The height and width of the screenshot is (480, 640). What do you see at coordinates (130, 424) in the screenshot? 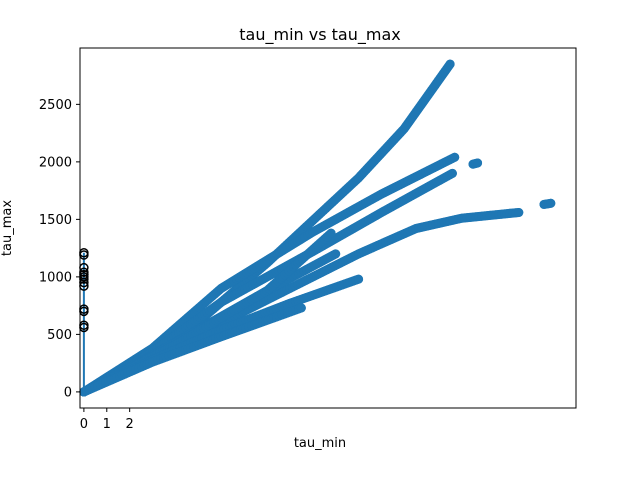
I see `x-tick-label: 2` at bounding box center [130, 424].